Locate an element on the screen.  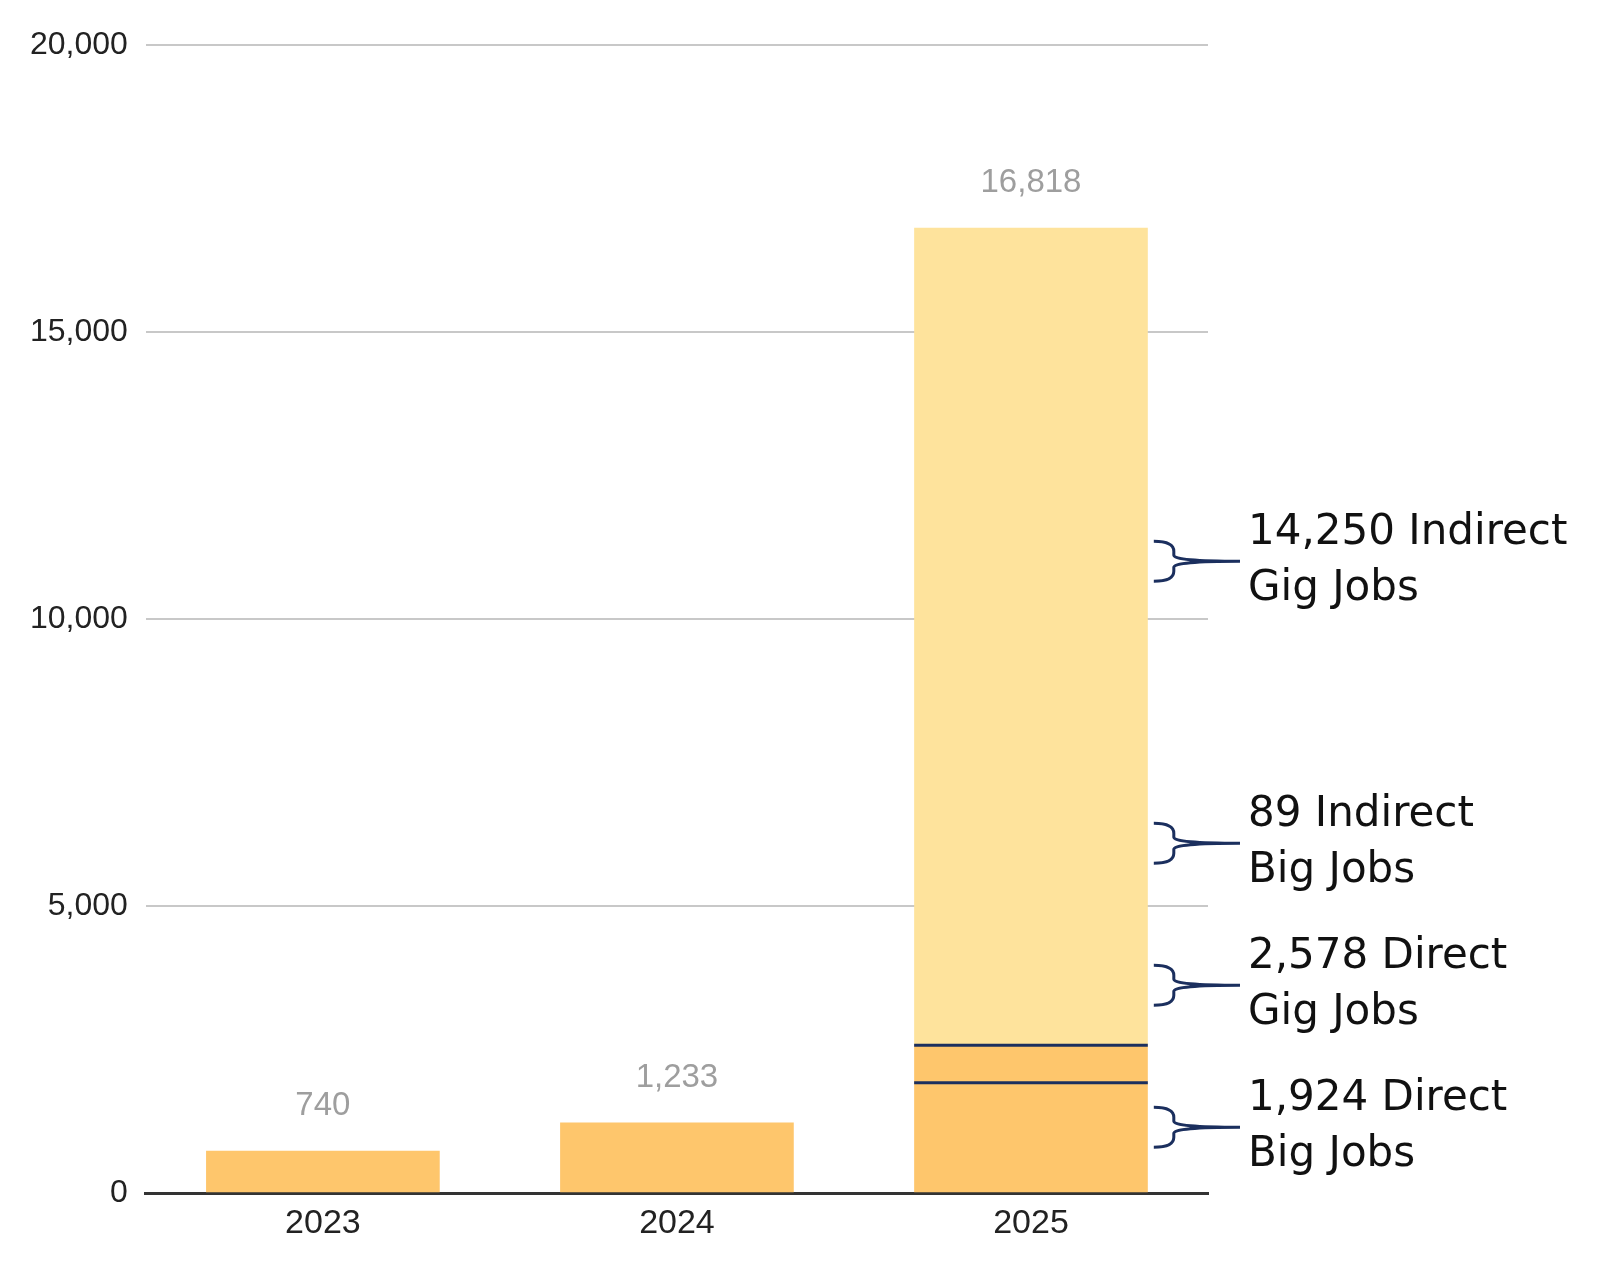
x-tick-label: 2023 is located at coordinates (323, 1220).